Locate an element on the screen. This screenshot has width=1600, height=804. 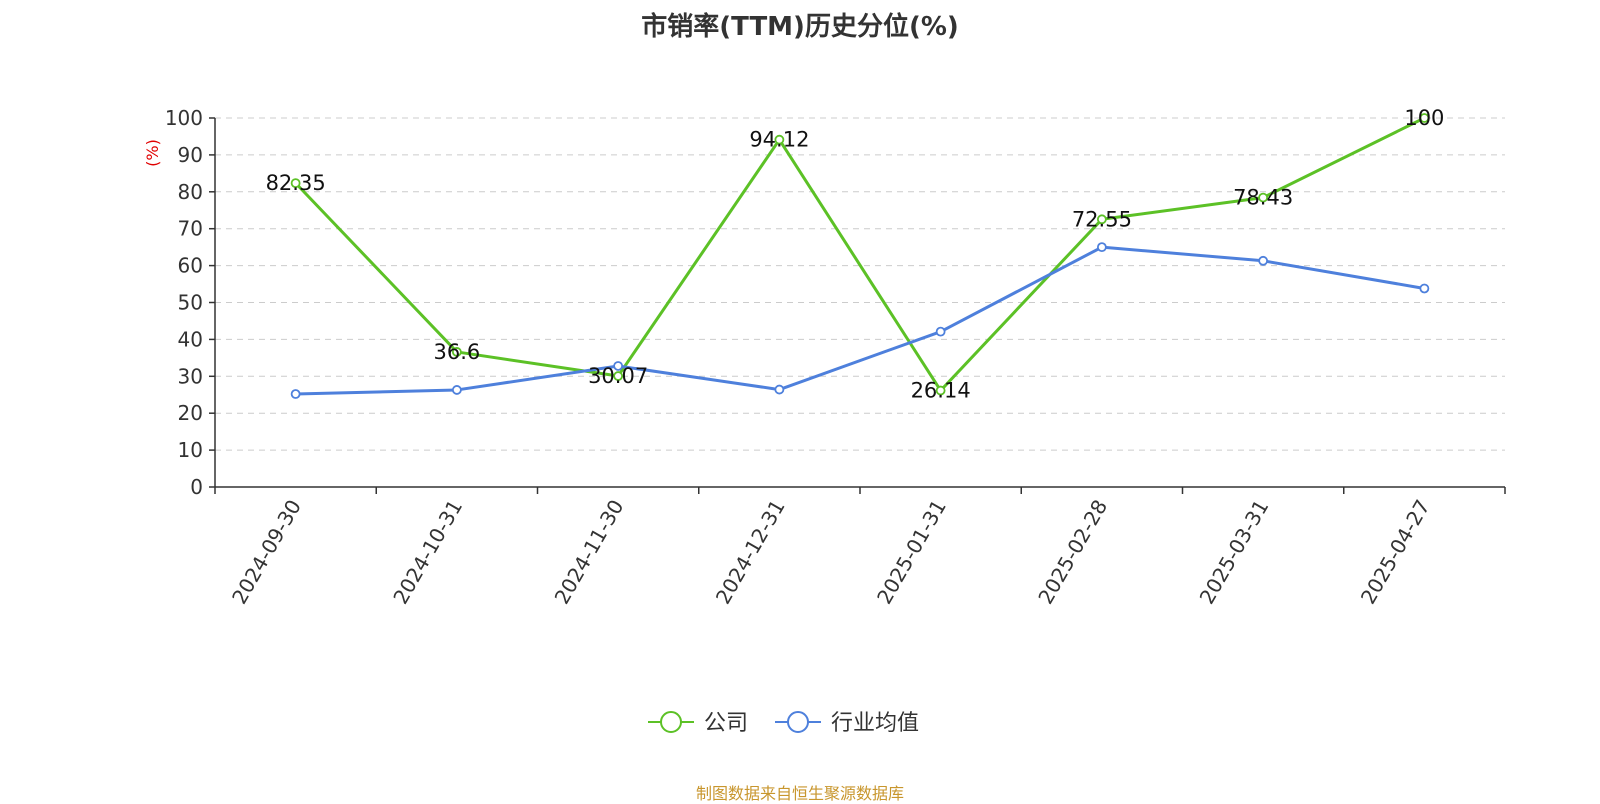
y-tick-label: 50 is located at coordinates (190, 303).